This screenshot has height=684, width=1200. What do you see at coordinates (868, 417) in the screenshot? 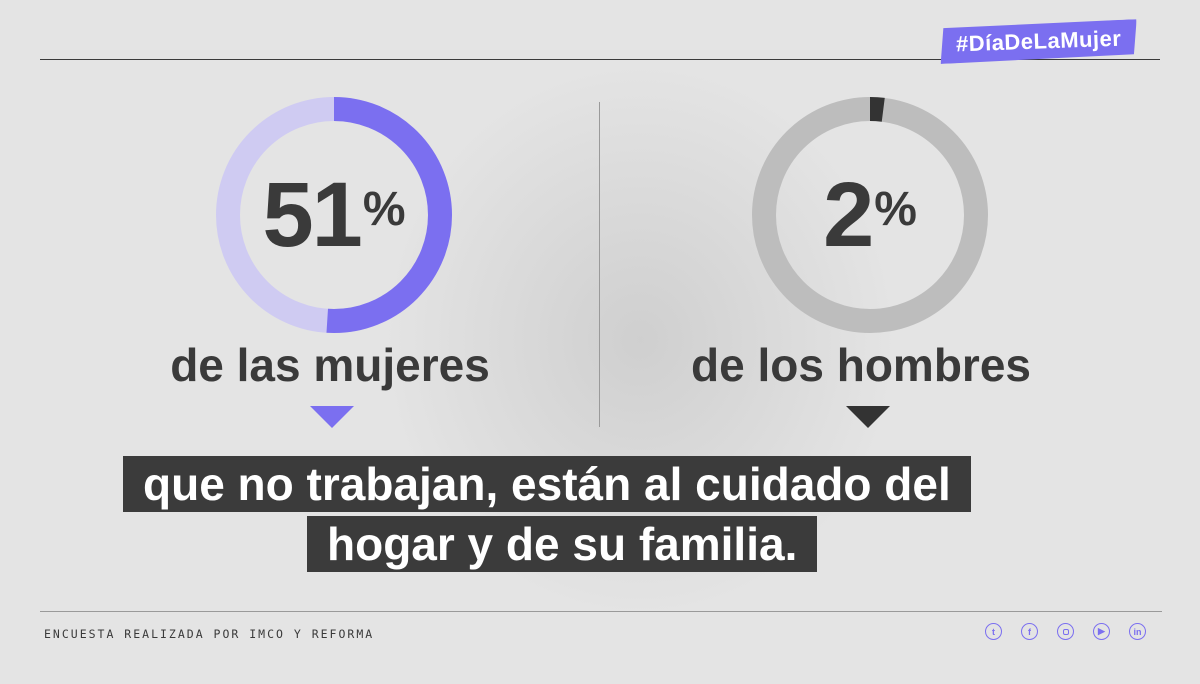
I see `men-pointer-triangle` at bounding box center [868, 417].